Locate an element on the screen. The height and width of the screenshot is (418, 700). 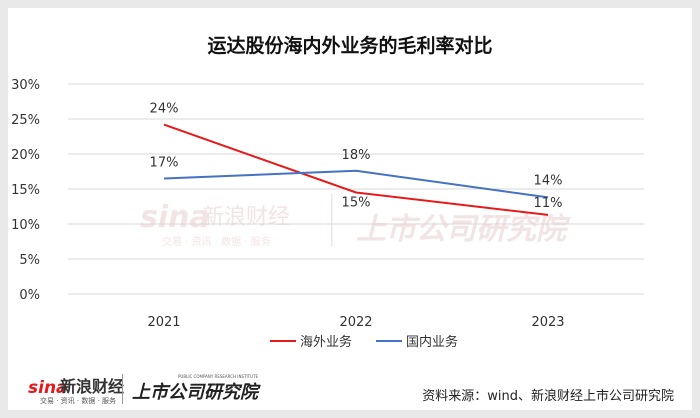
x-tick-label: 2023 is located at coordinates (547, 322).